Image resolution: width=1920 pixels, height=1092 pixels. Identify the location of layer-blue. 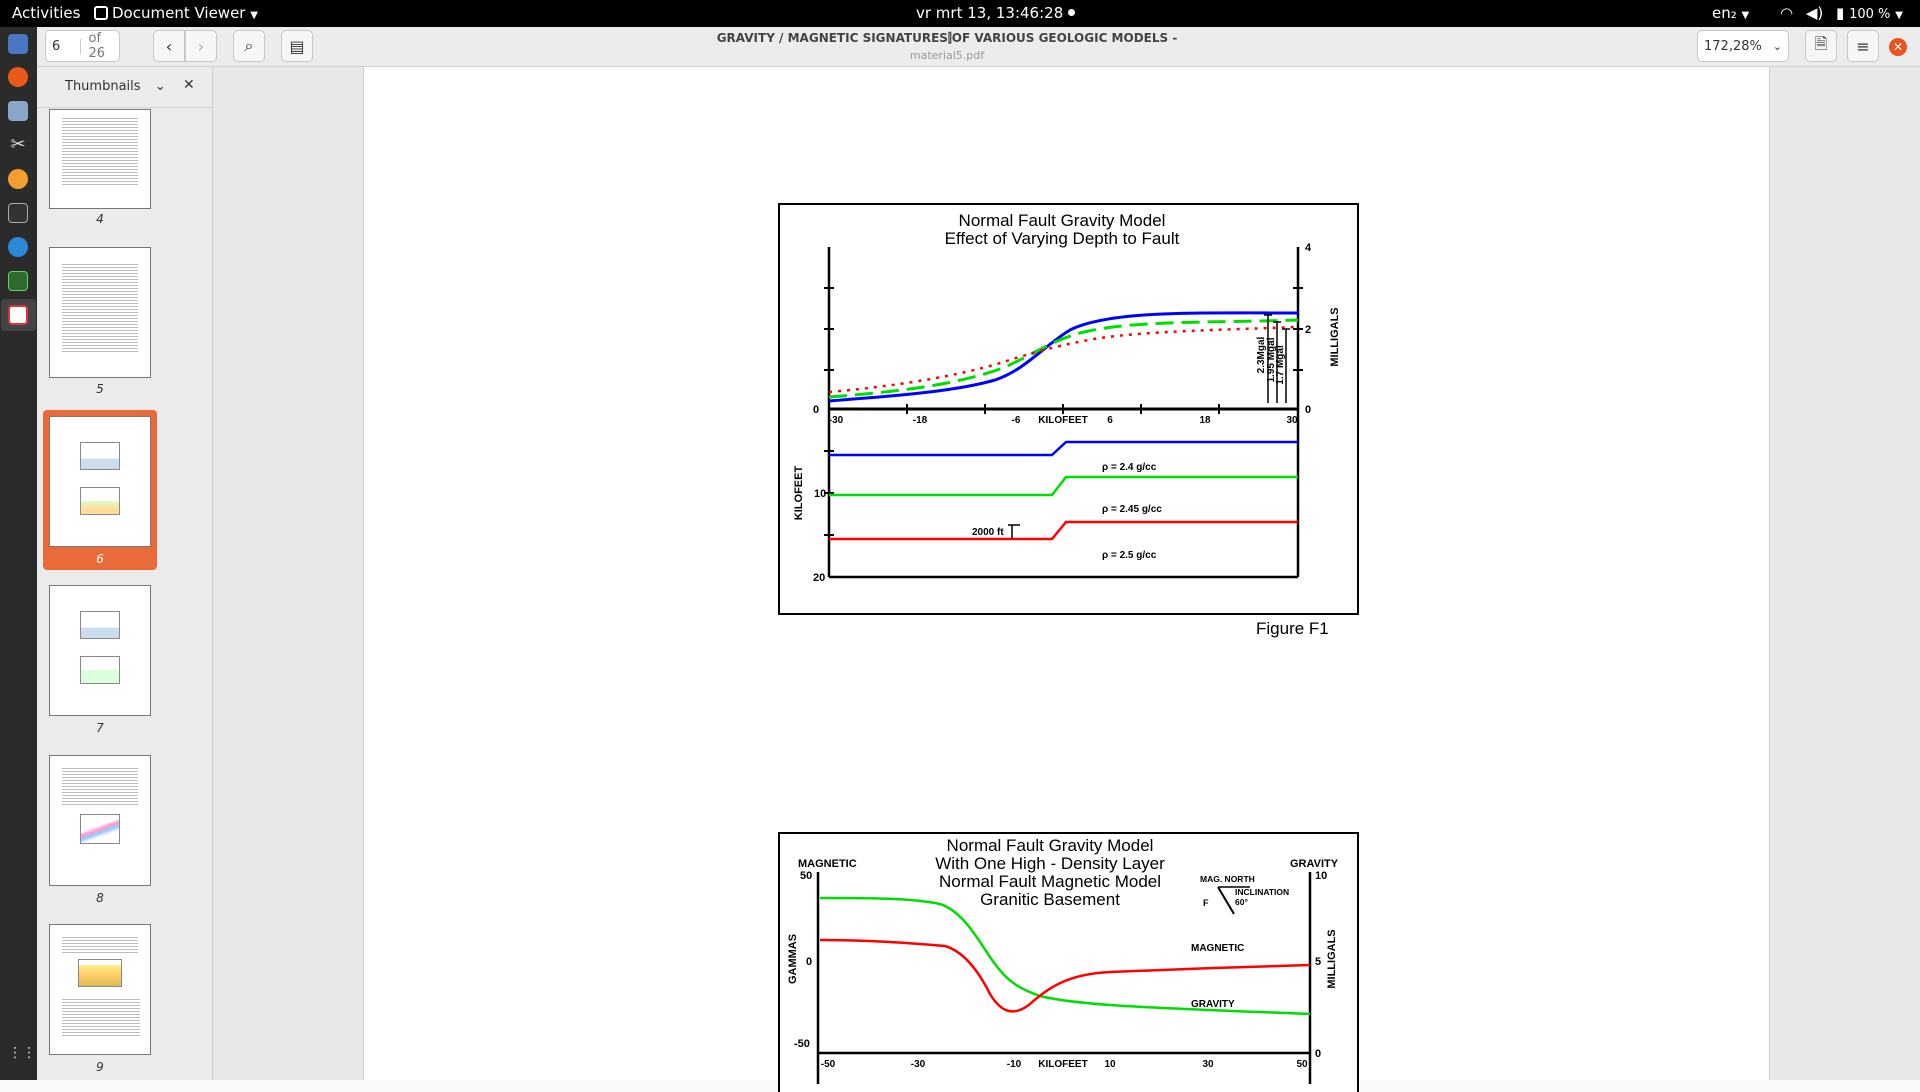
(1063, 448).